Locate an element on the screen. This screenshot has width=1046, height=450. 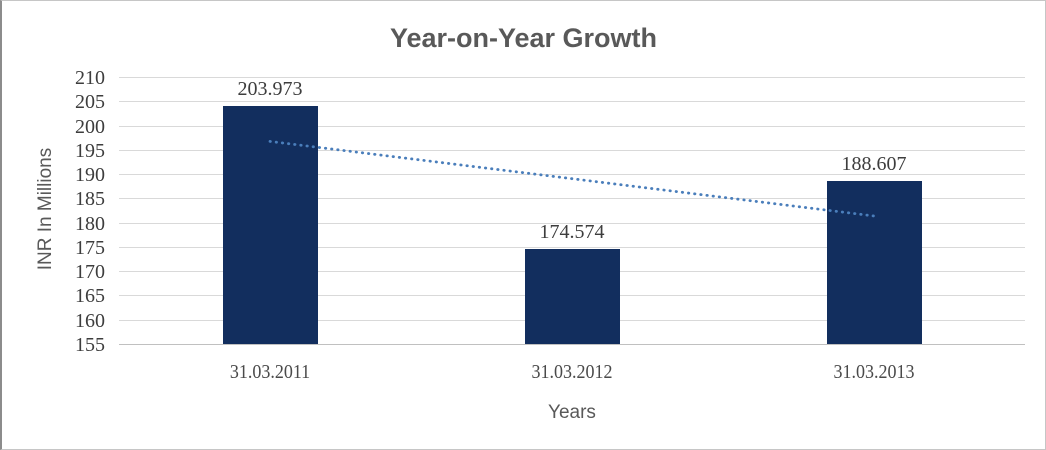
y-tick-label: 210 is located at coordinates (90, 78).